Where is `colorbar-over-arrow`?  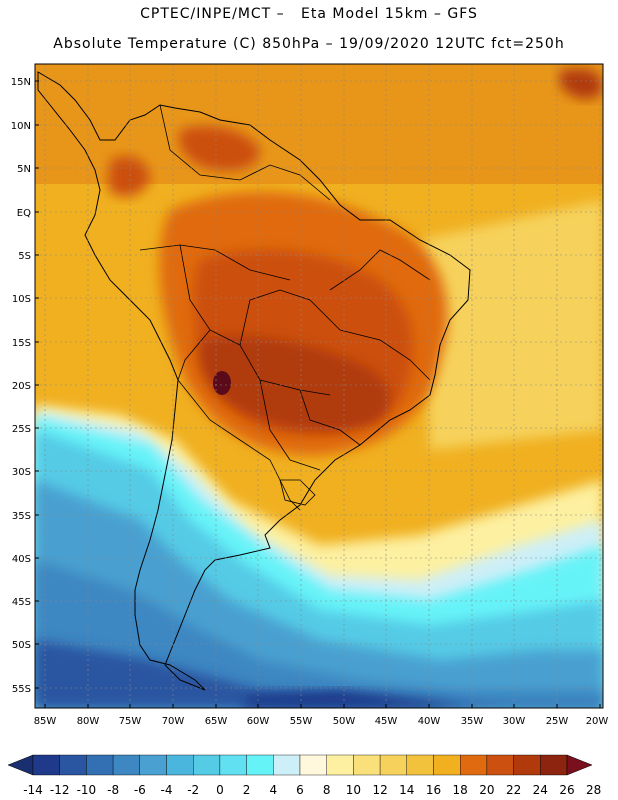 colorbar-over-arrow is located at coordinates (579, 765).